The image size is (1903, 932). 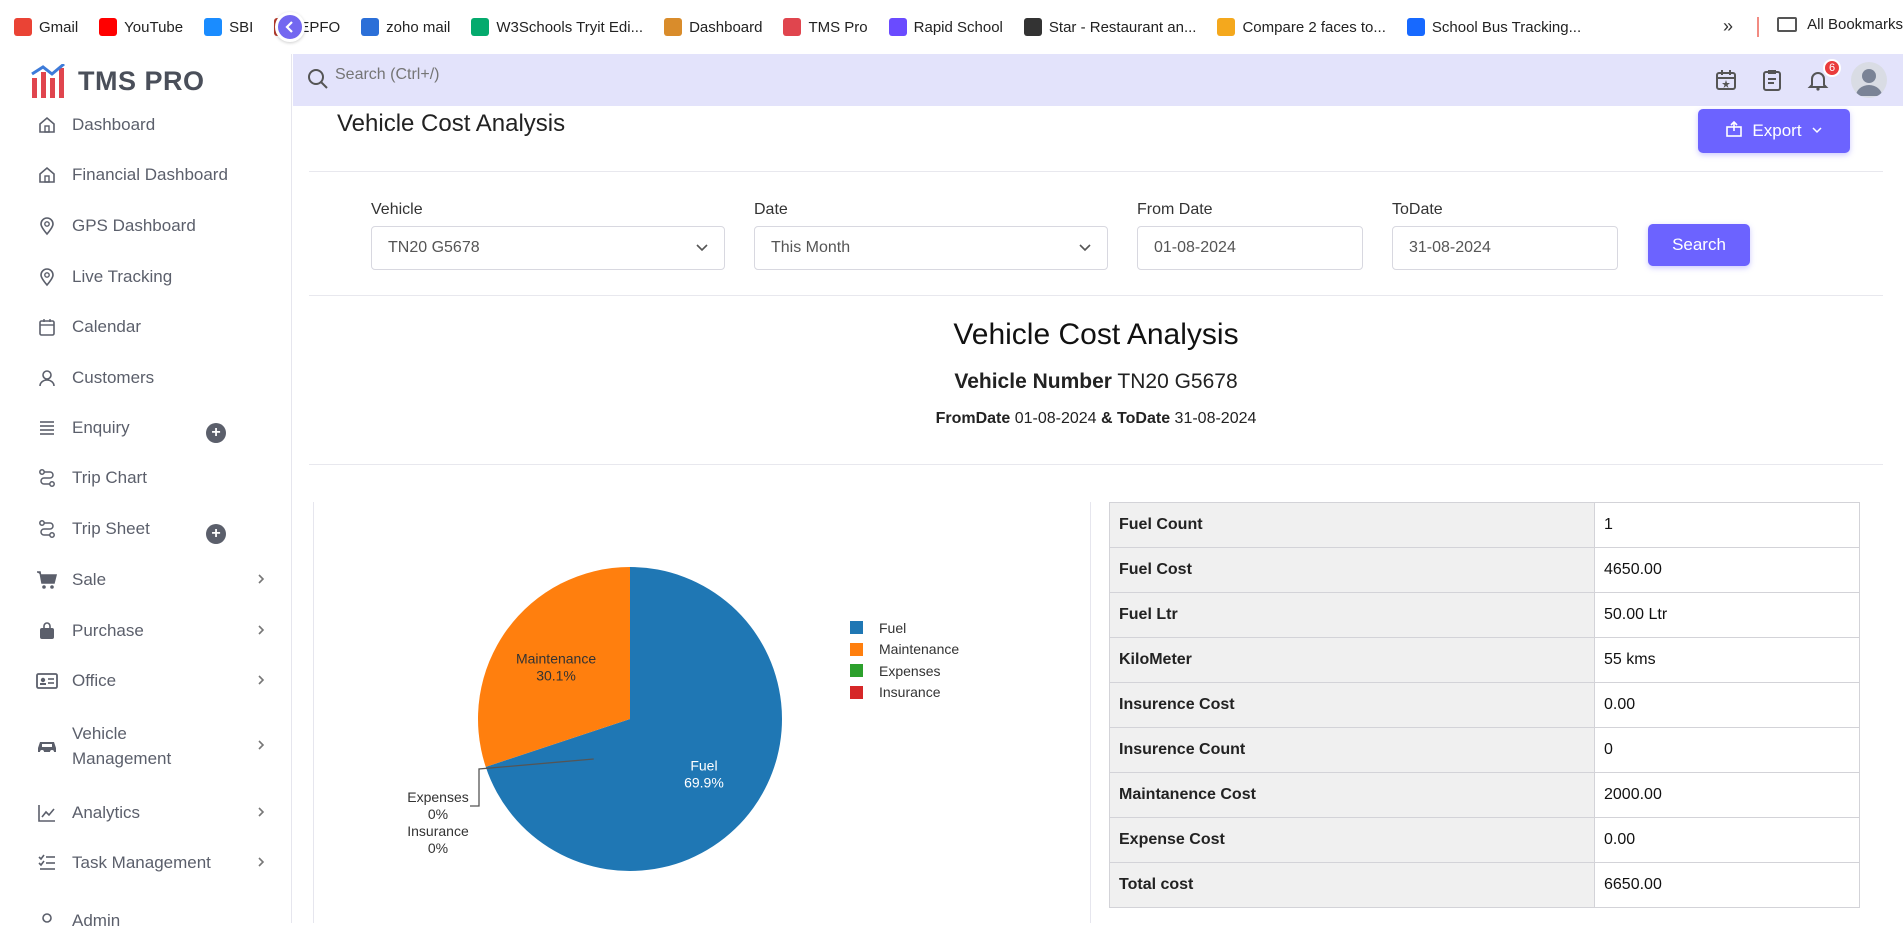 What do you see at coordinates (47, 580) in the screenshot?
I see `cart-icon` at bounding box center [47, 580].